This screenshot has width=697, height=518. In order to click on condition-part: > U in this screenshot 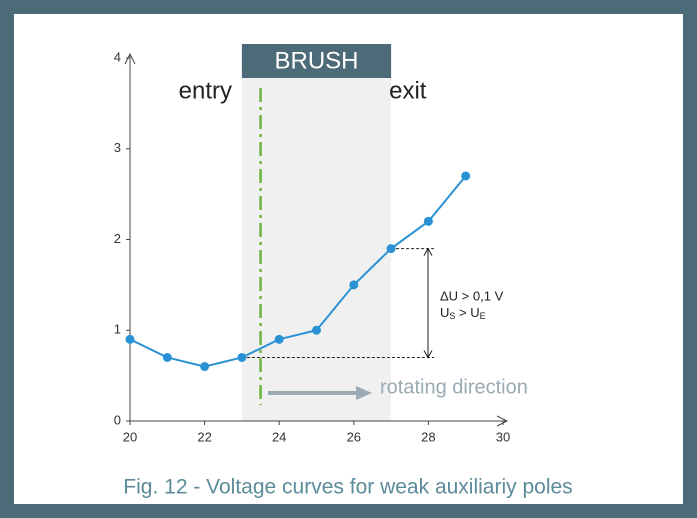, I will do `click(467, 312)`.